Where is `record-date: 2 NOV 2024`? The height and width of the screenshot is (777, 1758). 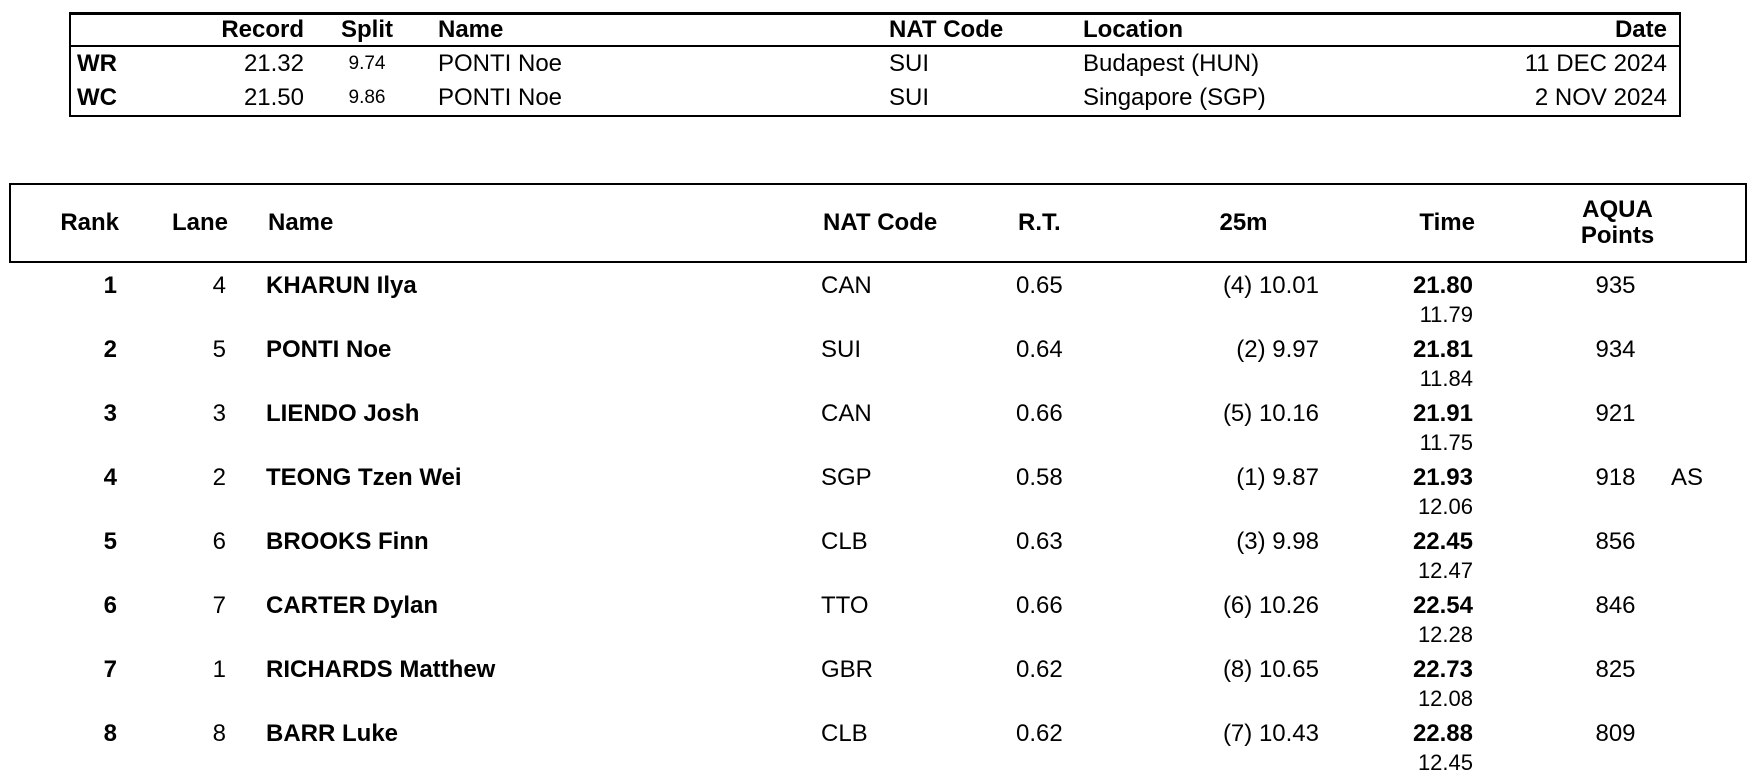
record-date: 2 NOV 2024 is located at coordinates (1600, 97).